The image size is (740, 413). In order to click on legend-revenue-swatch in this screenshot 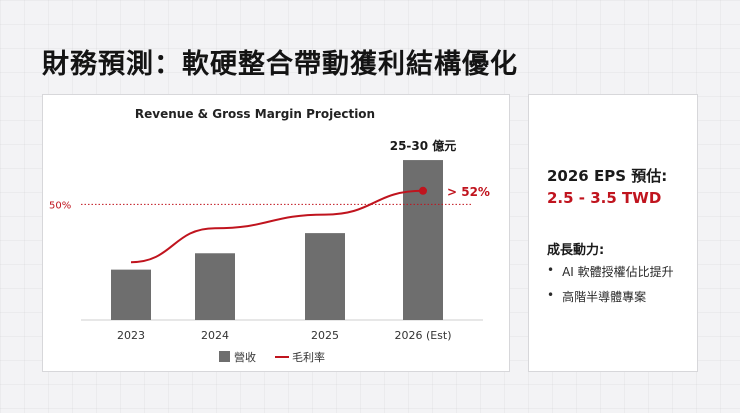, I will do `click(224, 356)`.